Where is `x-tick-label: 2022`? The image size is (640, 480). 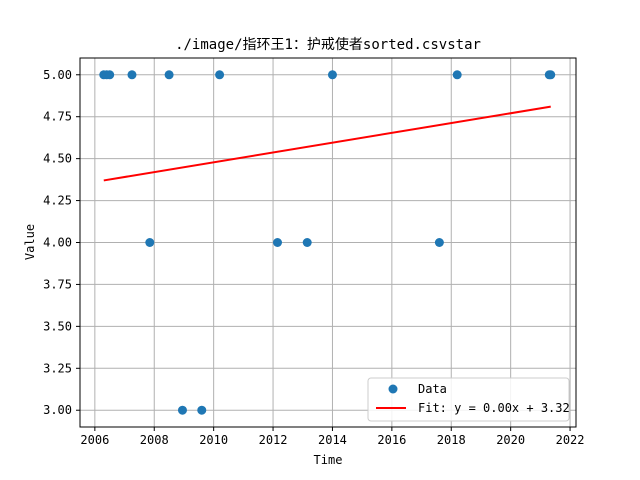 x-tick-label: 2022 is located at coordinates (570, 440).